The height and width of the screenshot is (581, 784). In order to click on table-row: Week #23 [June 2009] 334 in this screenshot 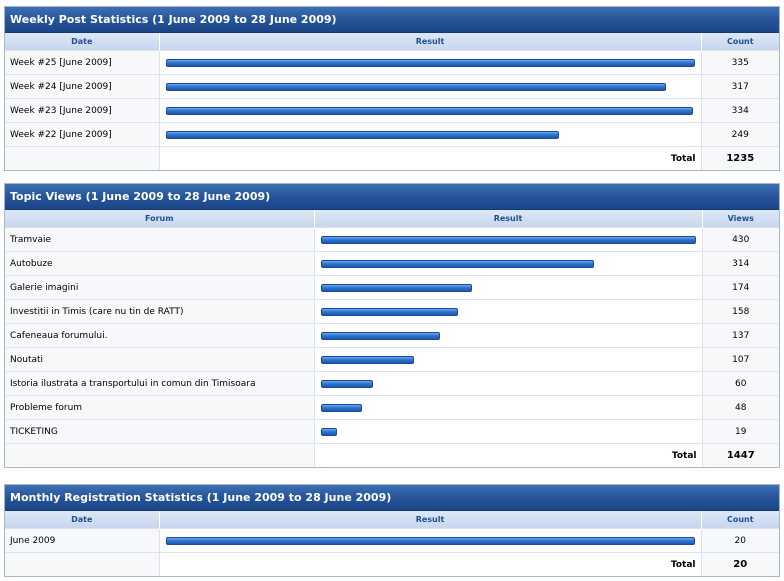, I will do `click(392, 110)`.